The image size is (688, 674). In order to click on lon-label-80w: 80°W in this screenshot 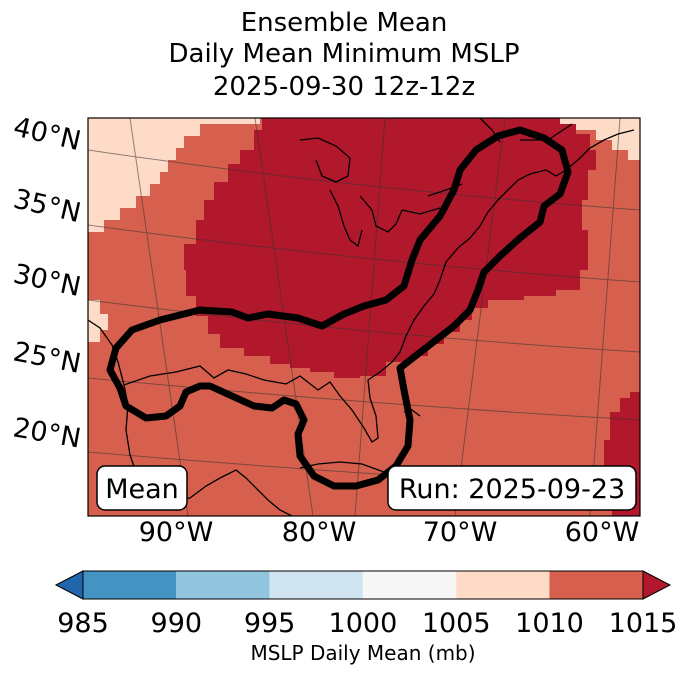, I will do `click(319, 532)`.